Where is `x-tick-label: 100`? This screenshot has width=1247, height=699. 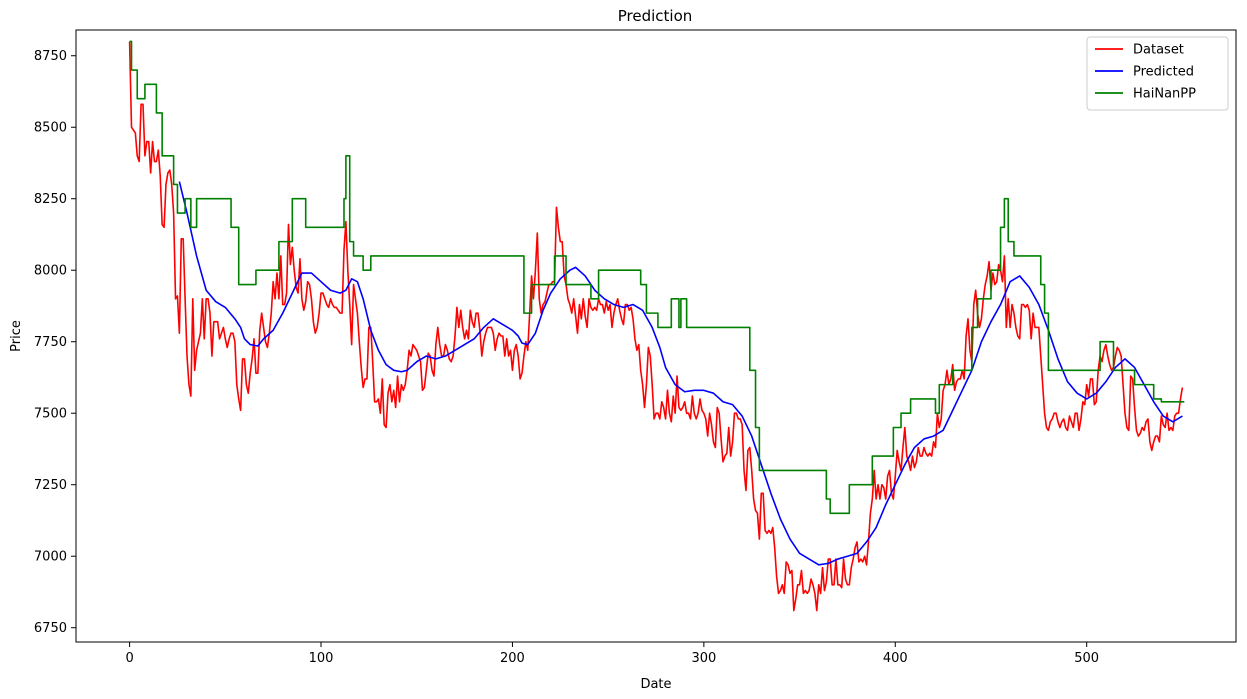
x-tick-label: 100 is located at coordinates (321, 658).